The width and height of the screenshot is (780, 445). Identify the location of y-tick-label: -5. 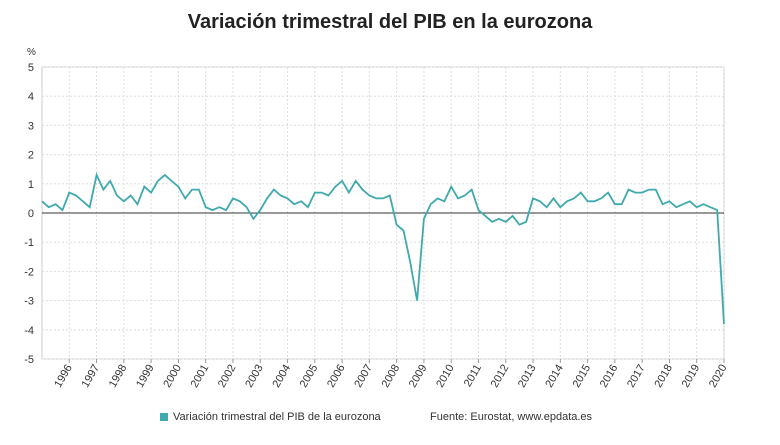
(29, 360).